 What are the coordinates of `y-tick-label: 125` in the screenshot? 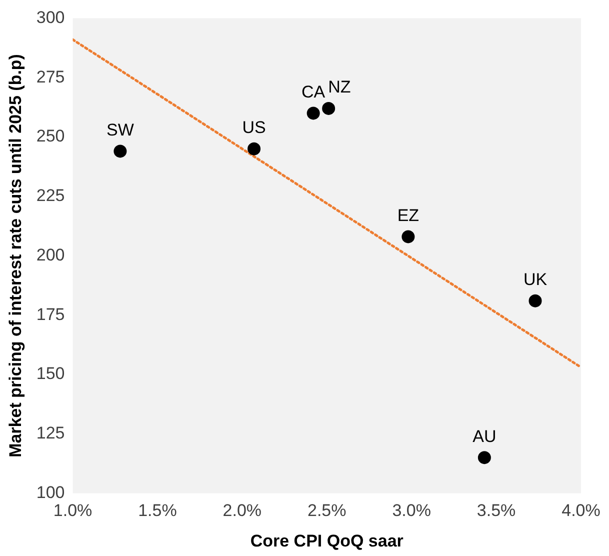 It's located at (50, 433).